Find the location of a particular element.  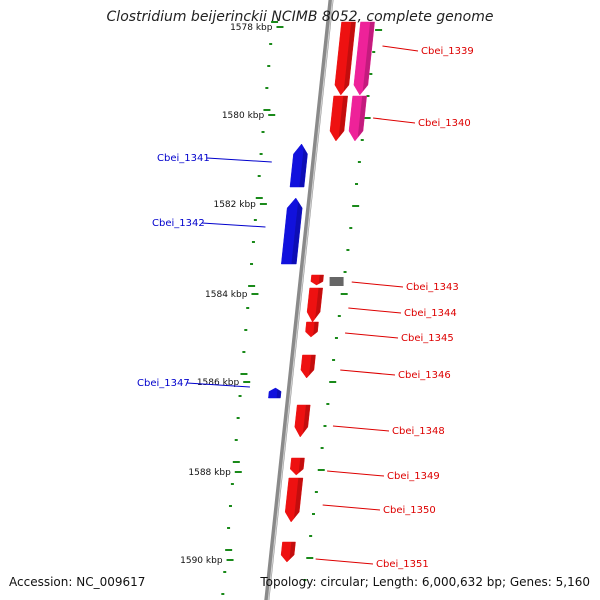

scale-label: 1586 kbp is located at coordinates (218, 383).